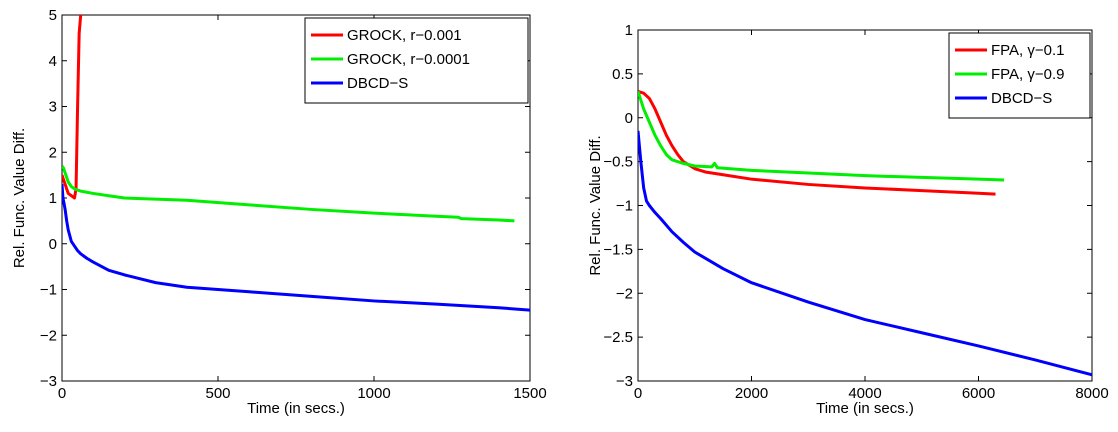  I want to click on y-tick-label: 5, so click(53, 15).